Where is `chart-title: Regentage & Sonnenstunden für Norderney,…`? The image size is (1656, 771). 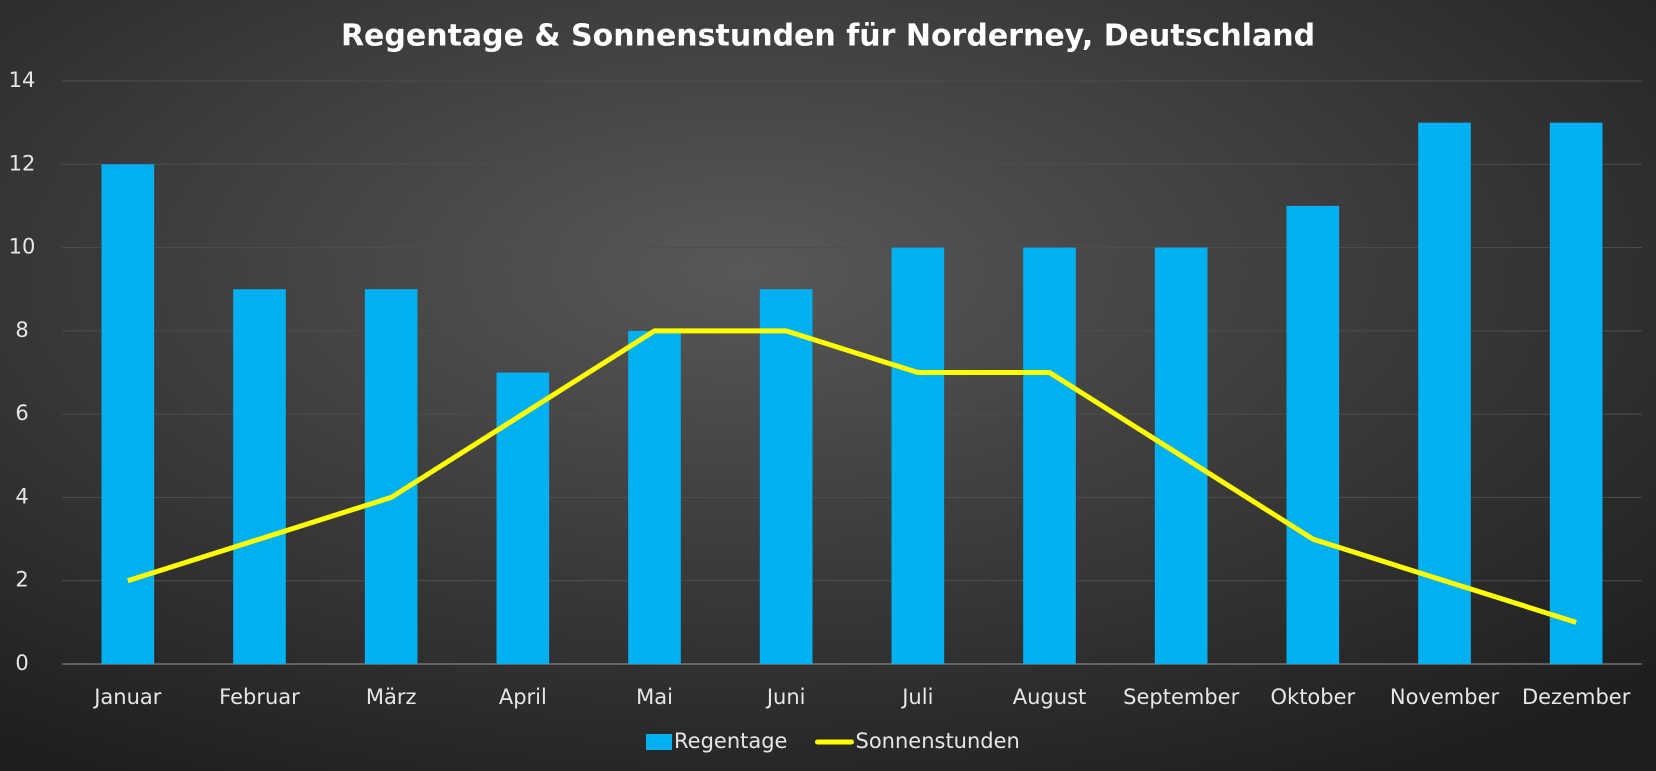
chart-title: Regentage & Sonnenstunden für Norderney,… is located at coordinates (828, 36).